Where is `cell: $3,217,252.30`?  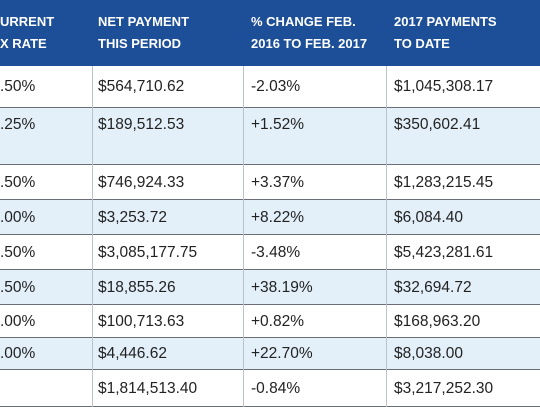 cell: $3,217,252.30 is located at coordinates (444, 388).